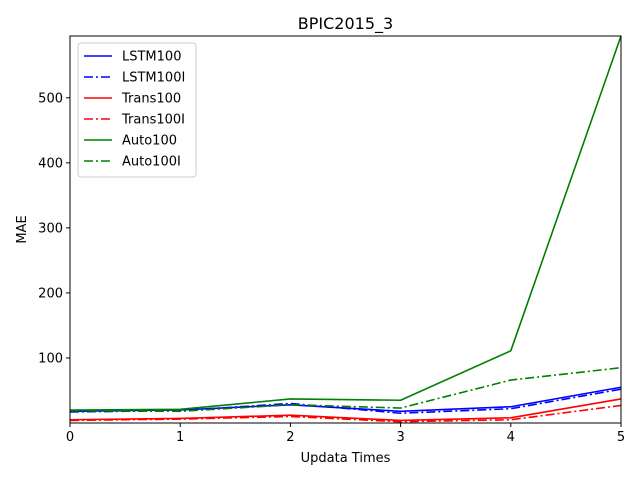 The height and width of the screenshot is (480, 640). Describe the element at coordinates (151, 162) in the screenshot. I see `legend-label: Auto100I` at that location.